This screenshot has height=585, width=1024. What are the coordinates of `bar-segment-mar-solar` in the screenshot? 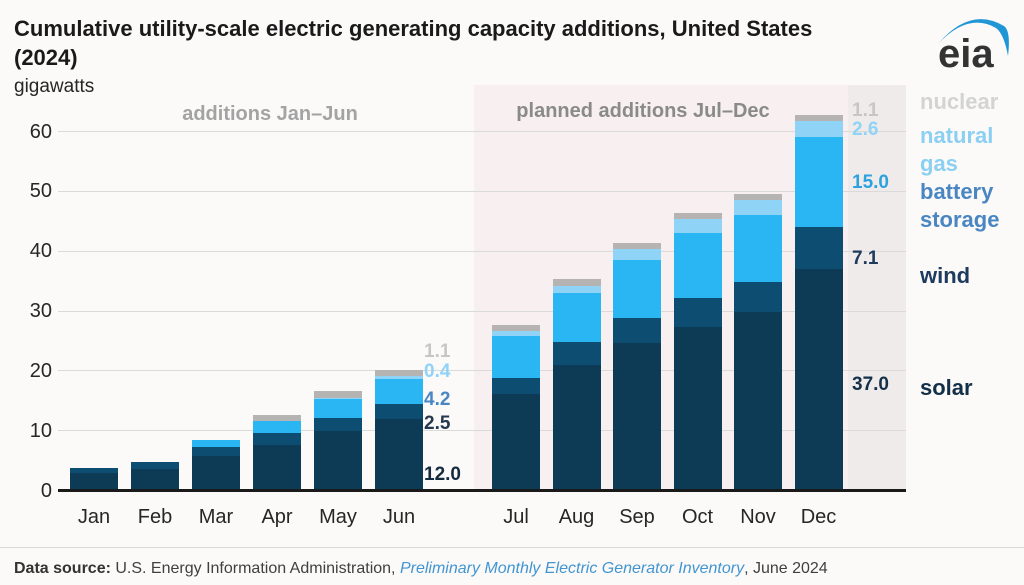 It's located at (216, 473).